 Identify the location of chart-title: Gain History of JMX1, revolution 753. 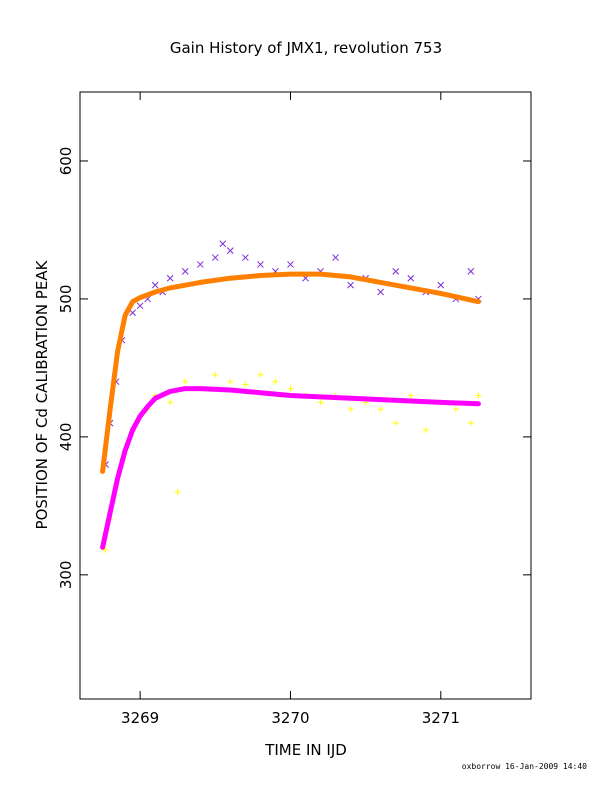
(306, 48).